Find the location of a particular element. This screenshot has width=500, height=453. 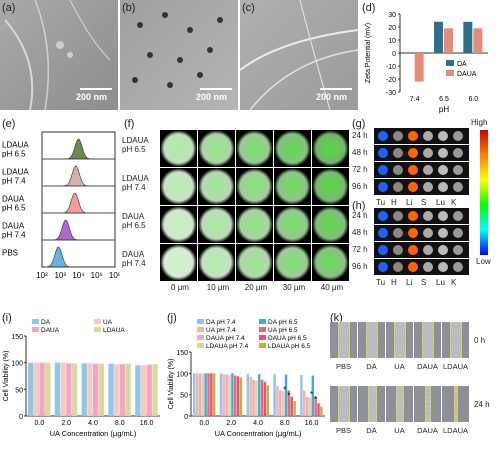

ivis-row is located at coordinates (421, 170).